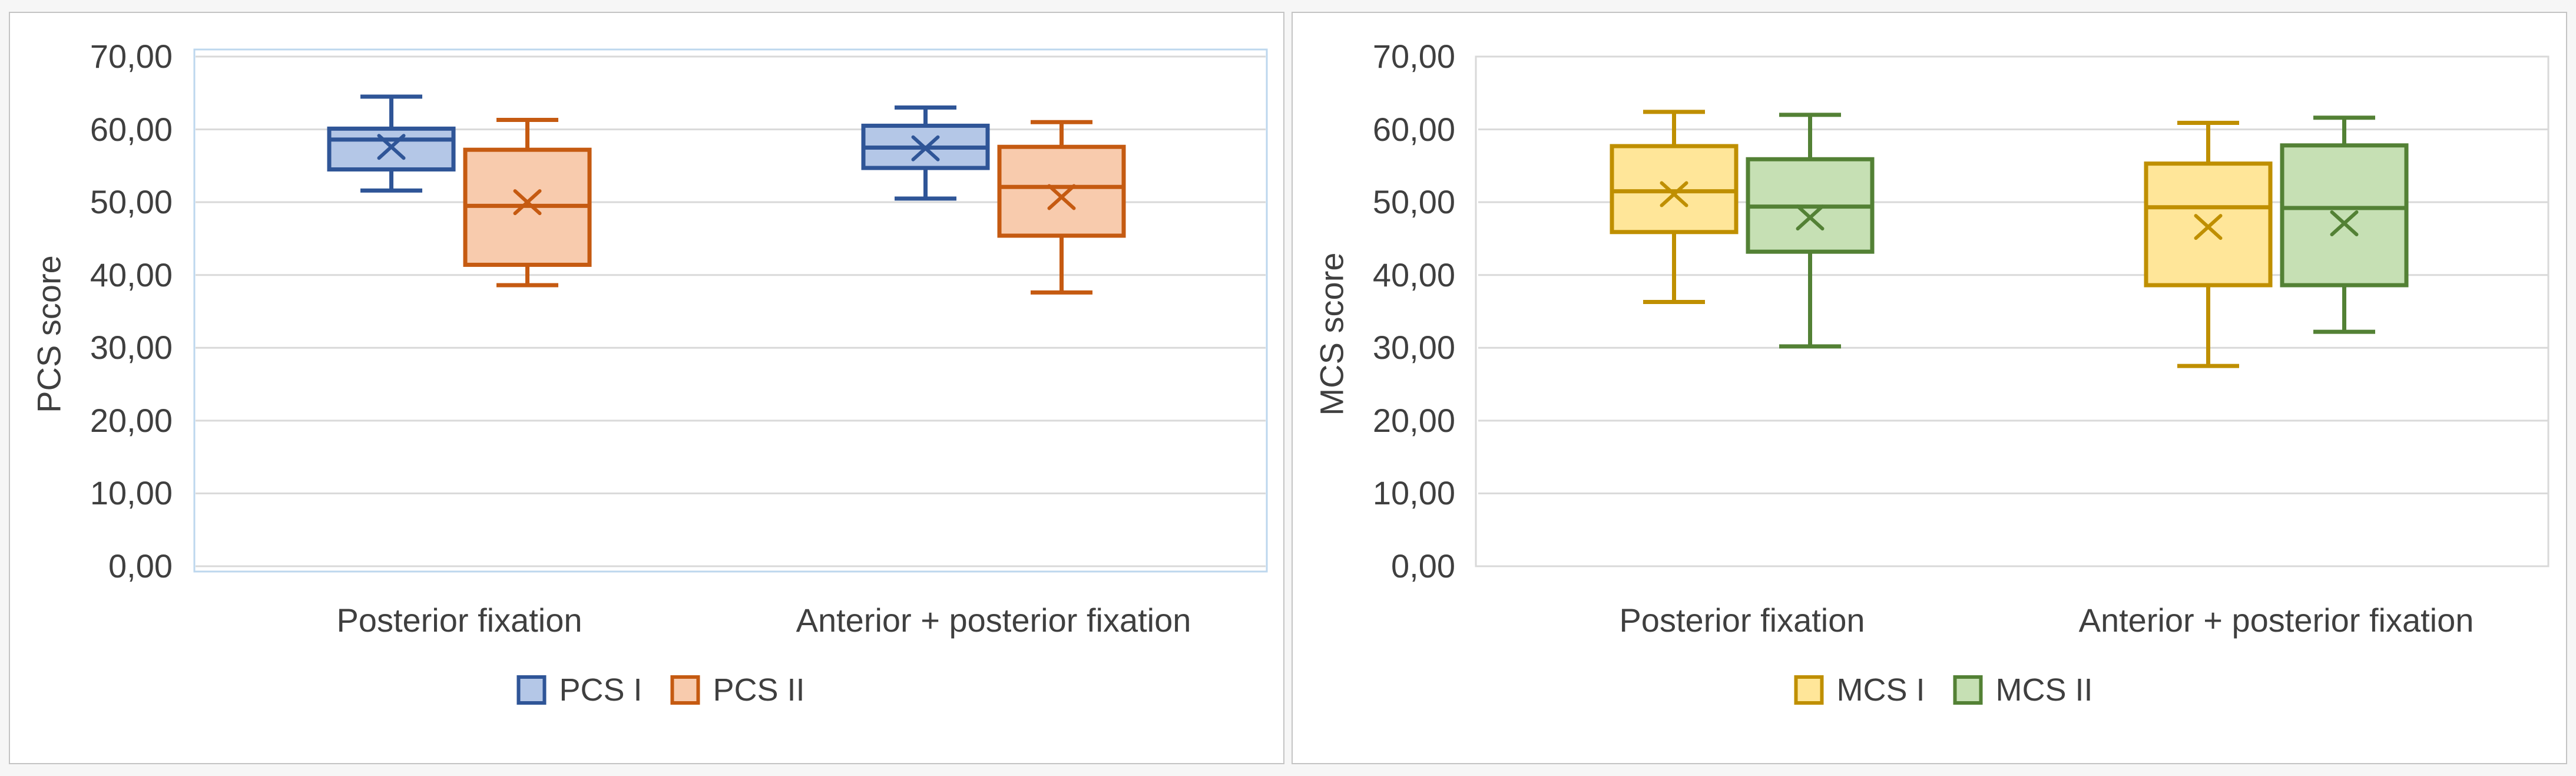 This screenshot has width=2576, height=776. Describe the element at coordinates (2044, 690) in the screenshot. I see `legend-label: MCS II` at that location.